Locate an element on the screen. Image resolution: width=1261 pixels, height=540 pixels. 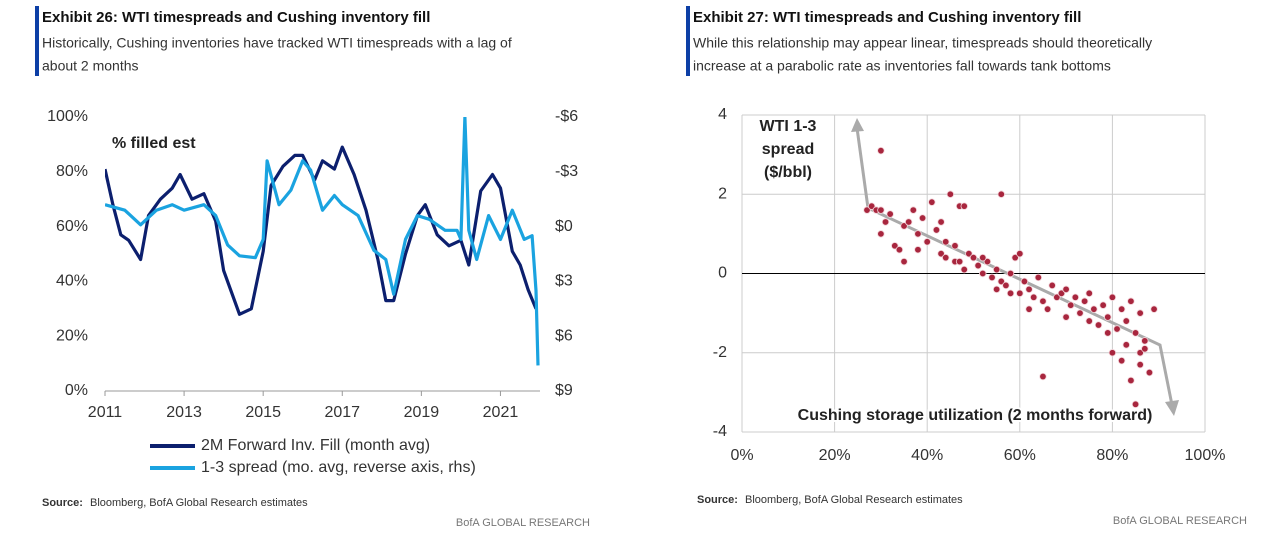
x-tick-label: 2013 is located at coordinates (184, 412).